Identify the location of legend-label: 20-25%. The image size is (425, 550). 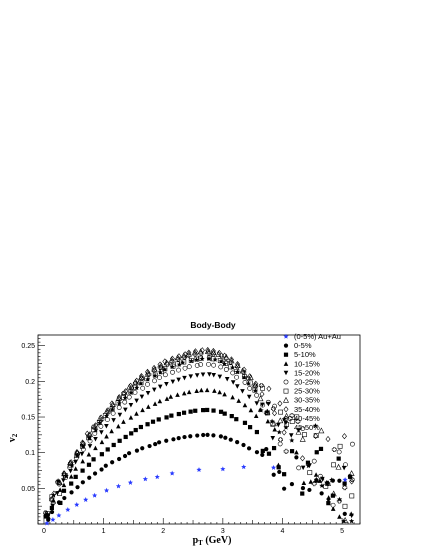
(307, 382).